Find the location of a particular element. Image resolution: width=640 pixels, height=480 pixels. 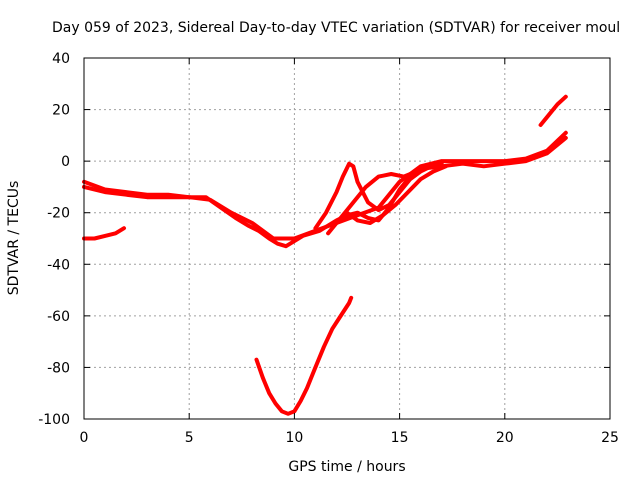

y-tick-label: -80 is located at coordinates (58, 368).